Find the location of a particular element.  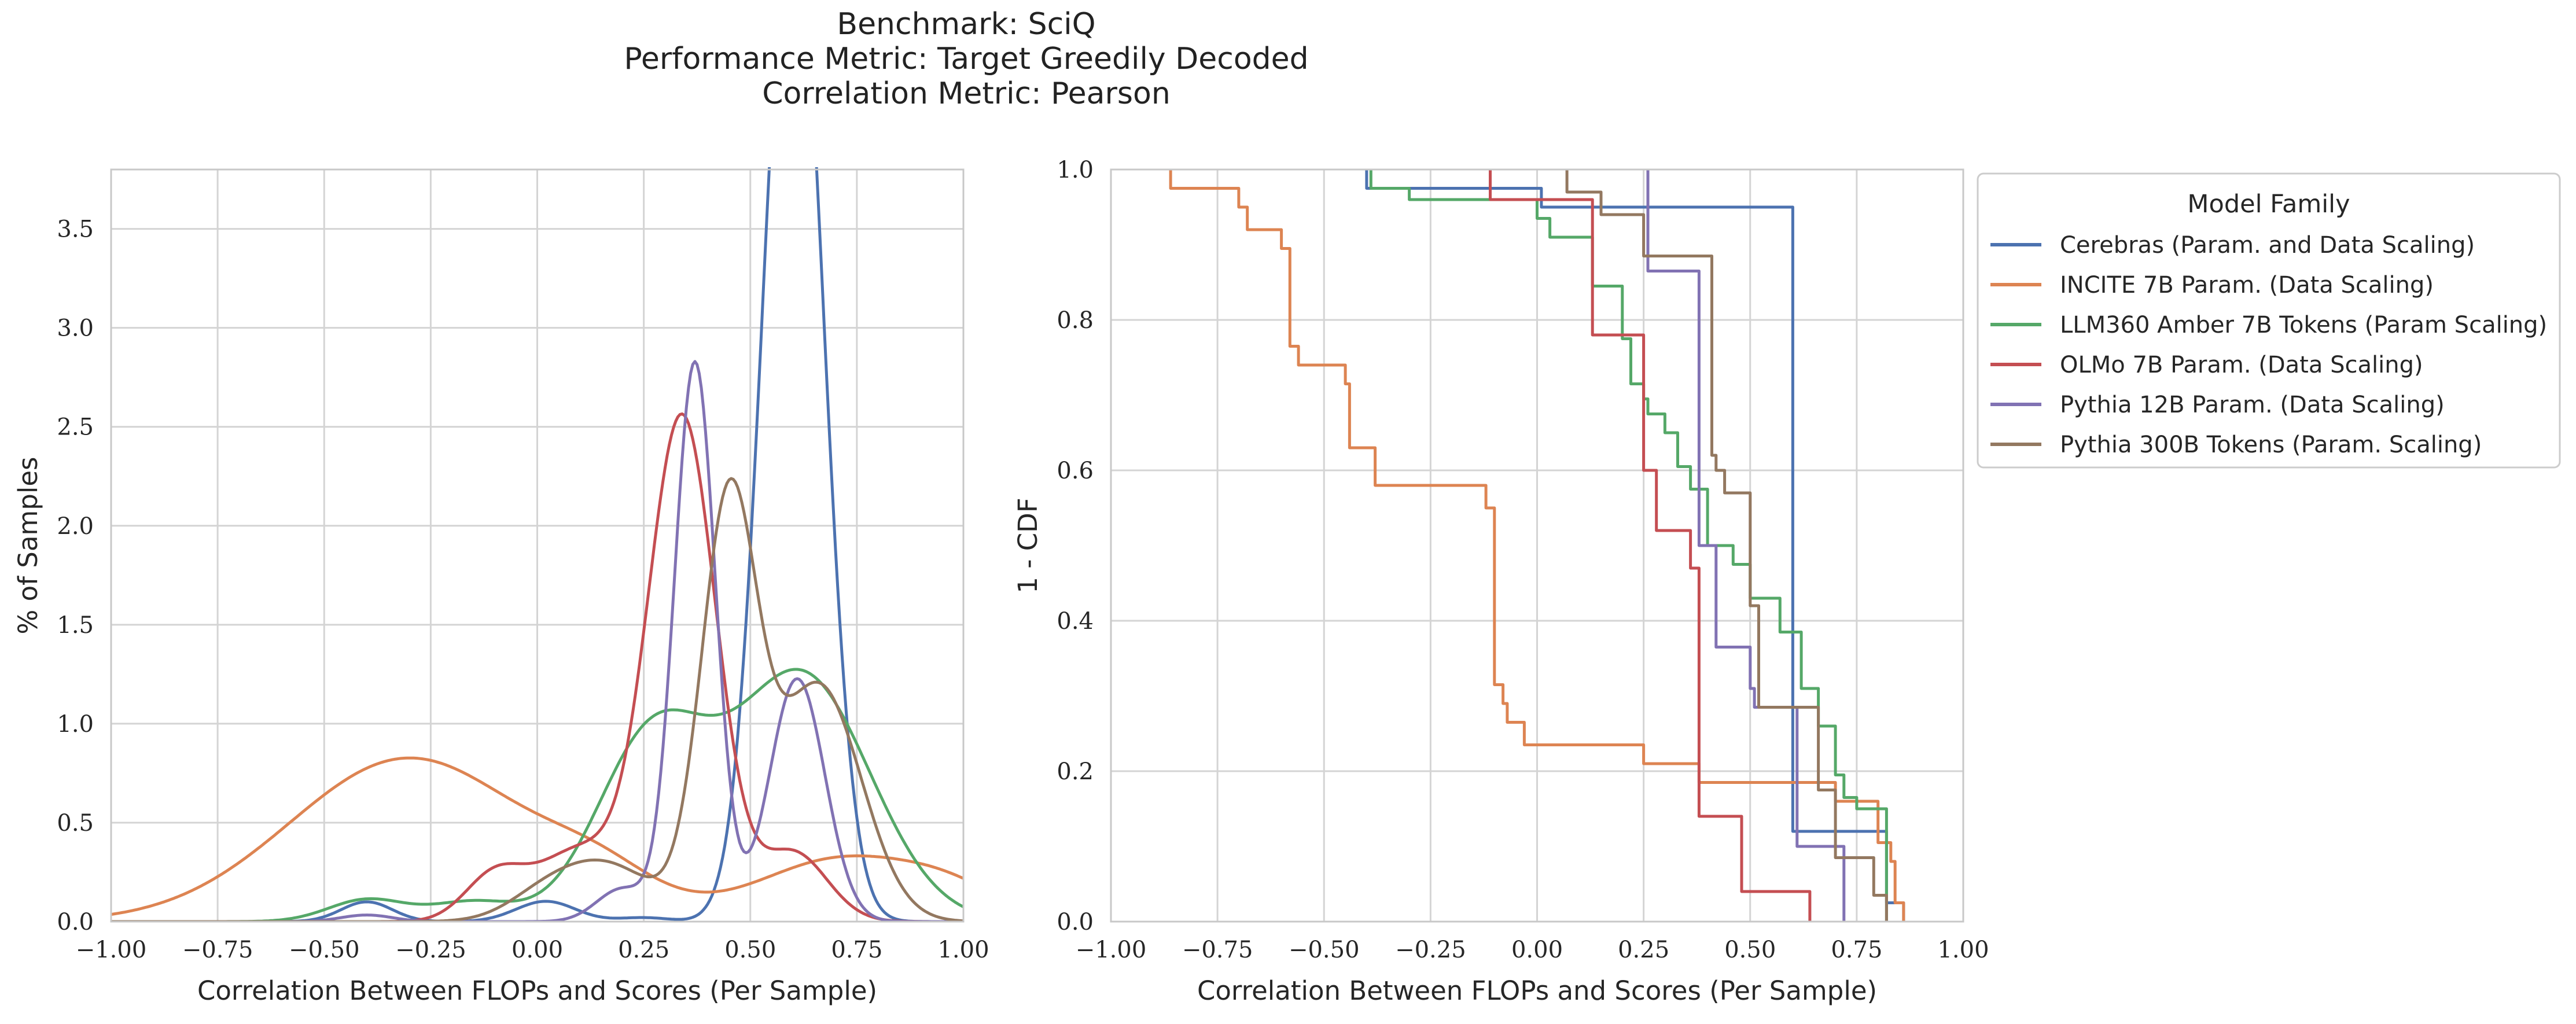

y-tick-label: 0.2 is located at coordinates (1075, 771).